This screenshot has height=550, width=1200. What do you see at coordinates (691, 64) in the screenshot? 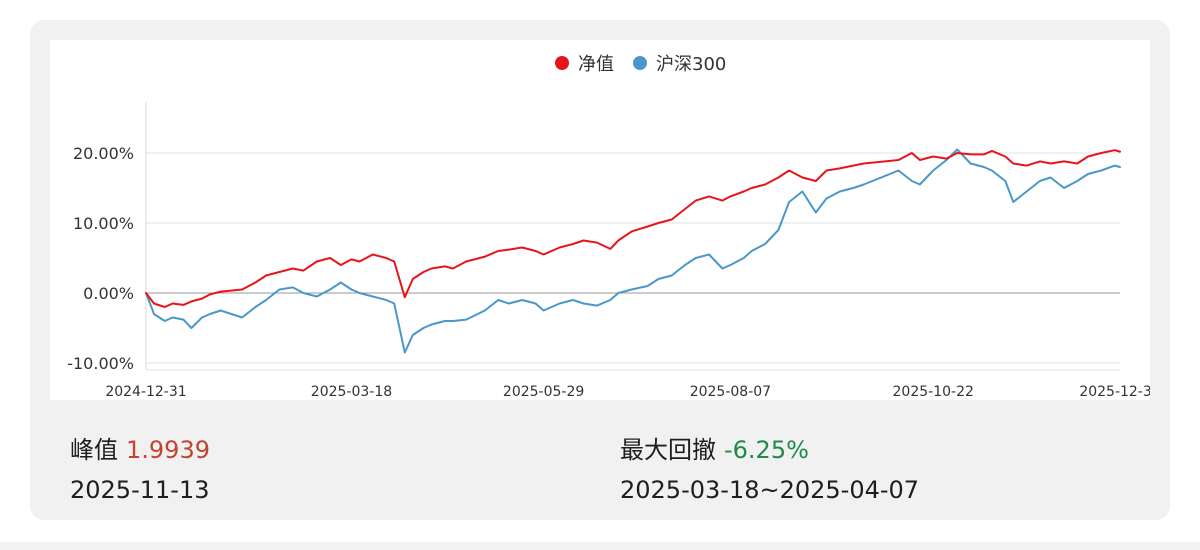
I see `legend-benchmark-label: 沪深300` at bounding box center [691, 64].